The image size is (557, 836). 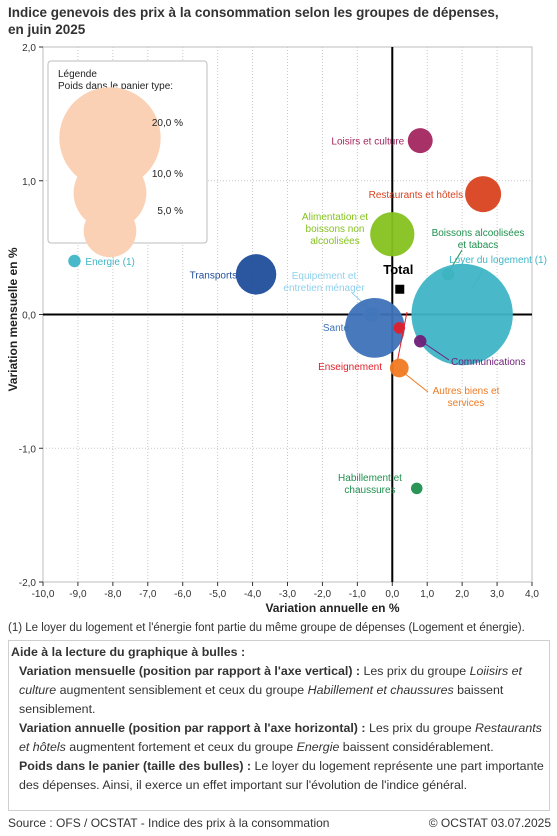 I want to click on y-tick-label: 0,0, so click(x=29, y=316).